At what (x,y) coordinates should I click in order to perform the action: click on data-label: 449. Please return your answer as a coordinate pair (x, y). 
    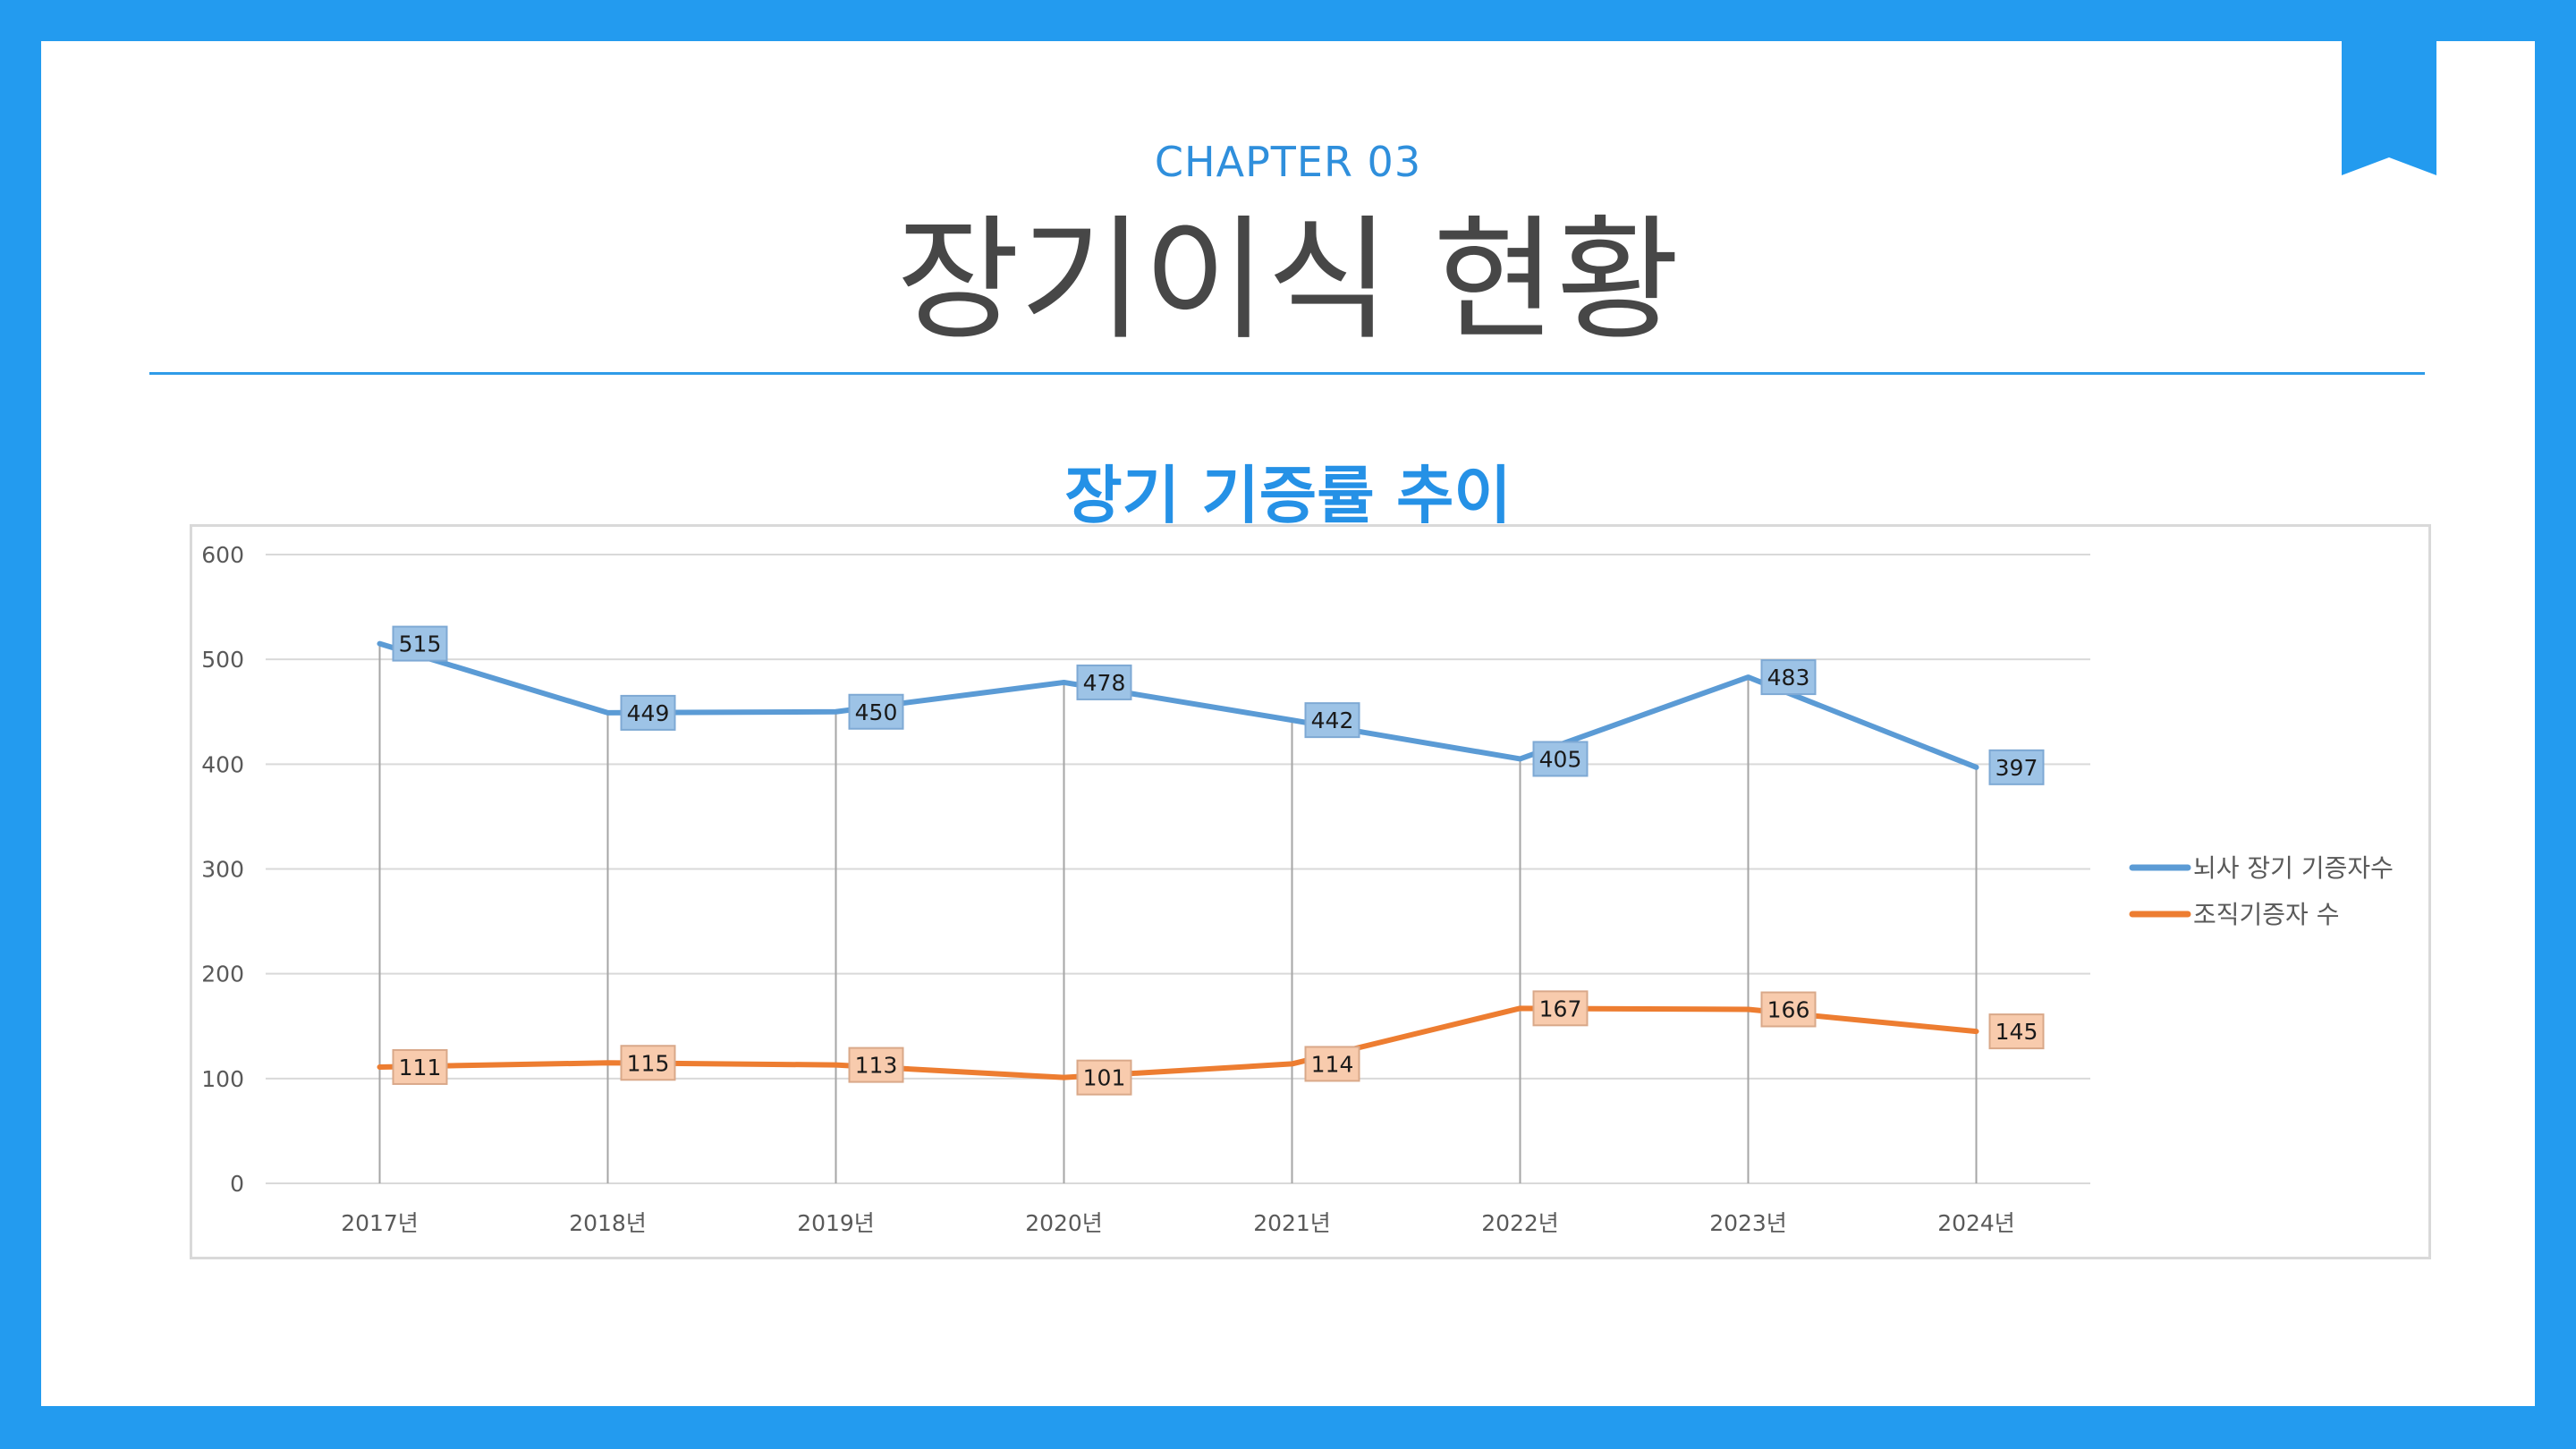
    Looking at the image, I should click on (648, 713).